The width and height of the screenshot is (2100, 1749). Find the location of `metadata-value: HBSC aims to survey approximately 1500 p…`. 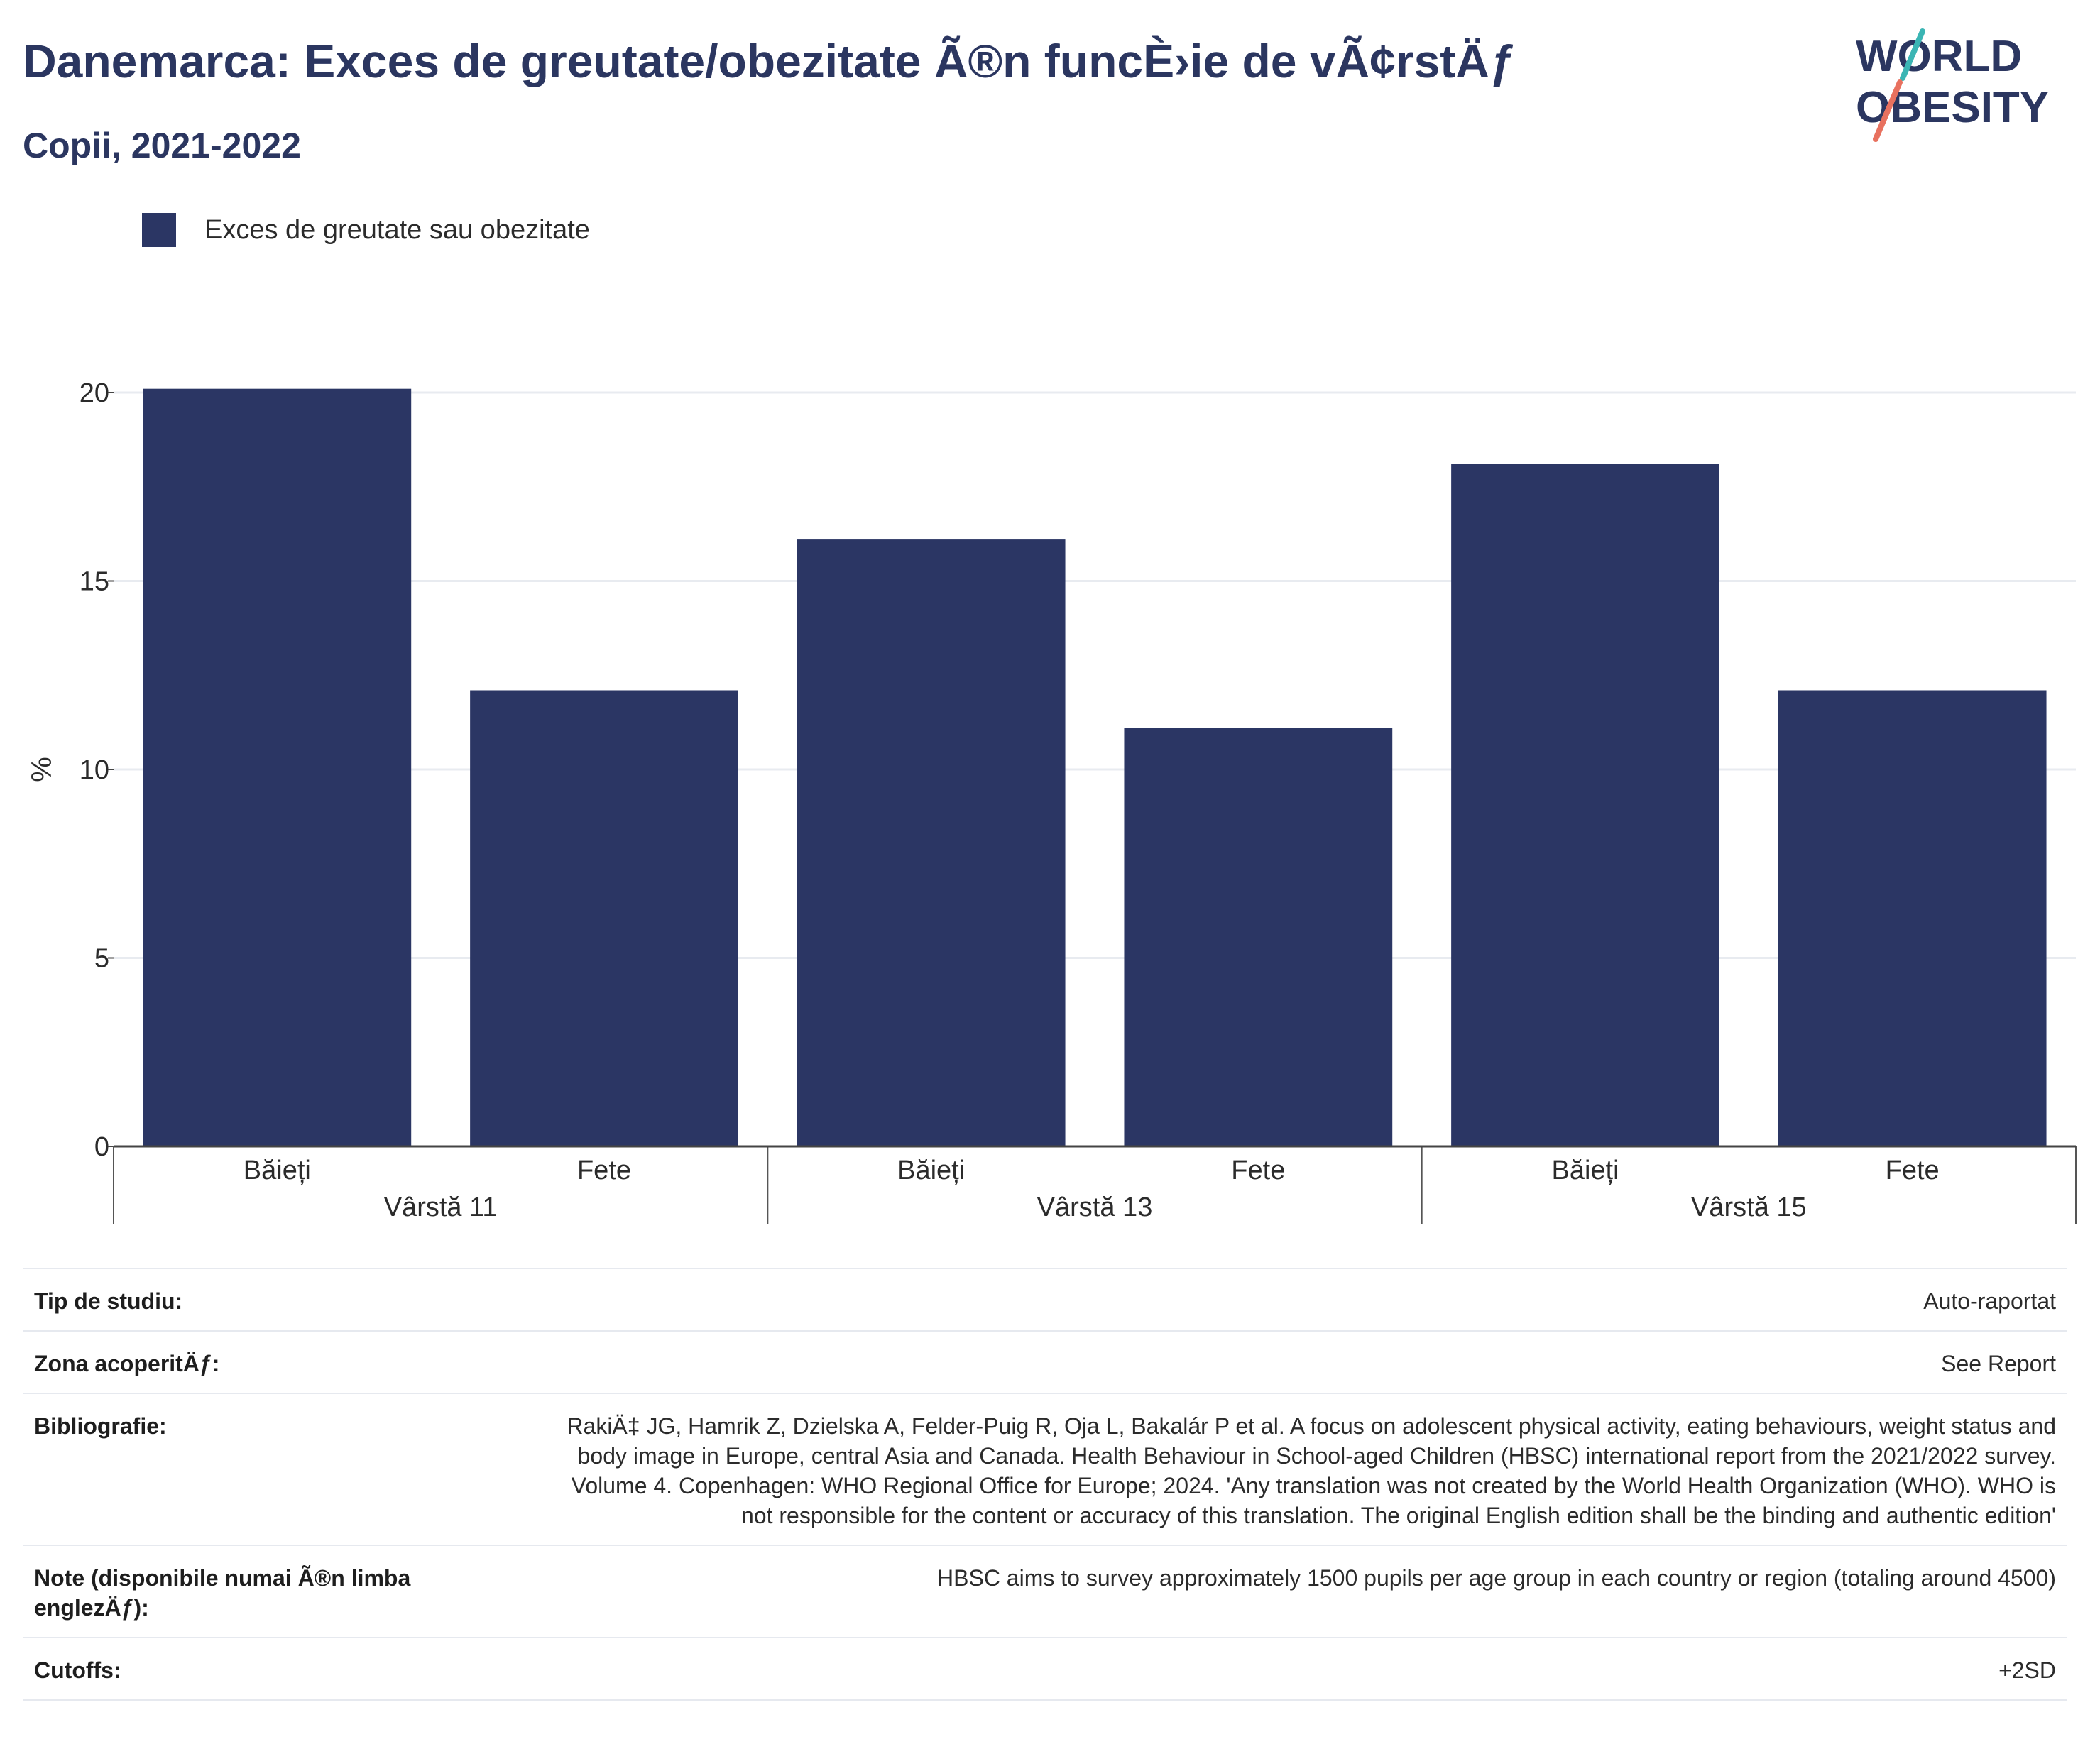

metadata-value: HBSC aims to survey approximately 1500 p… is located at coordinates (1496, 1578).